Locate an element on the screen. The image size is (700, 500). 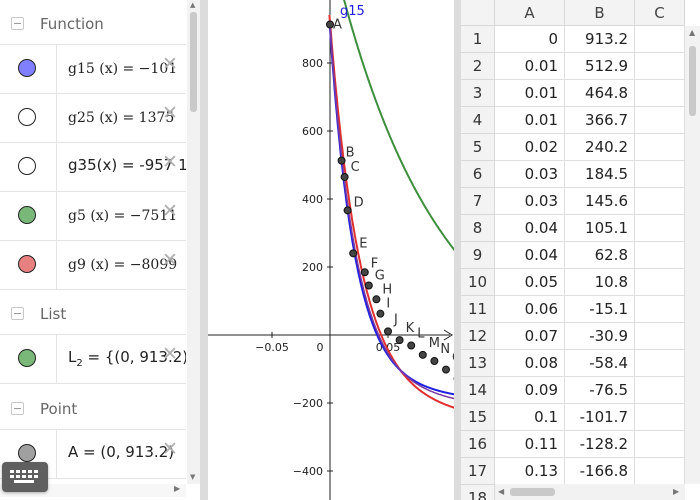
point-C is located at coordinates (344, 176).